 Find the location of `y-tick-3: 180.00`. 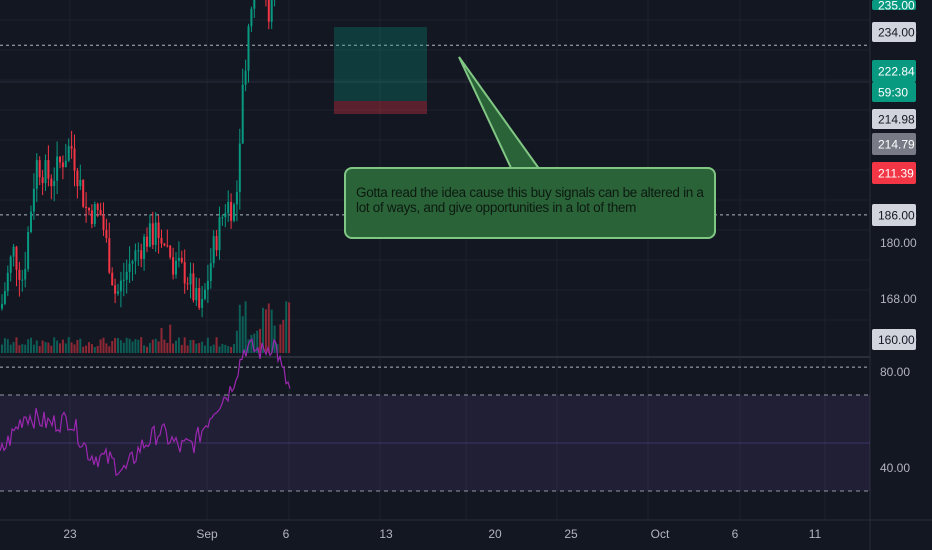

y-tick-3: 180.00 is located at coordinates (898, 243).